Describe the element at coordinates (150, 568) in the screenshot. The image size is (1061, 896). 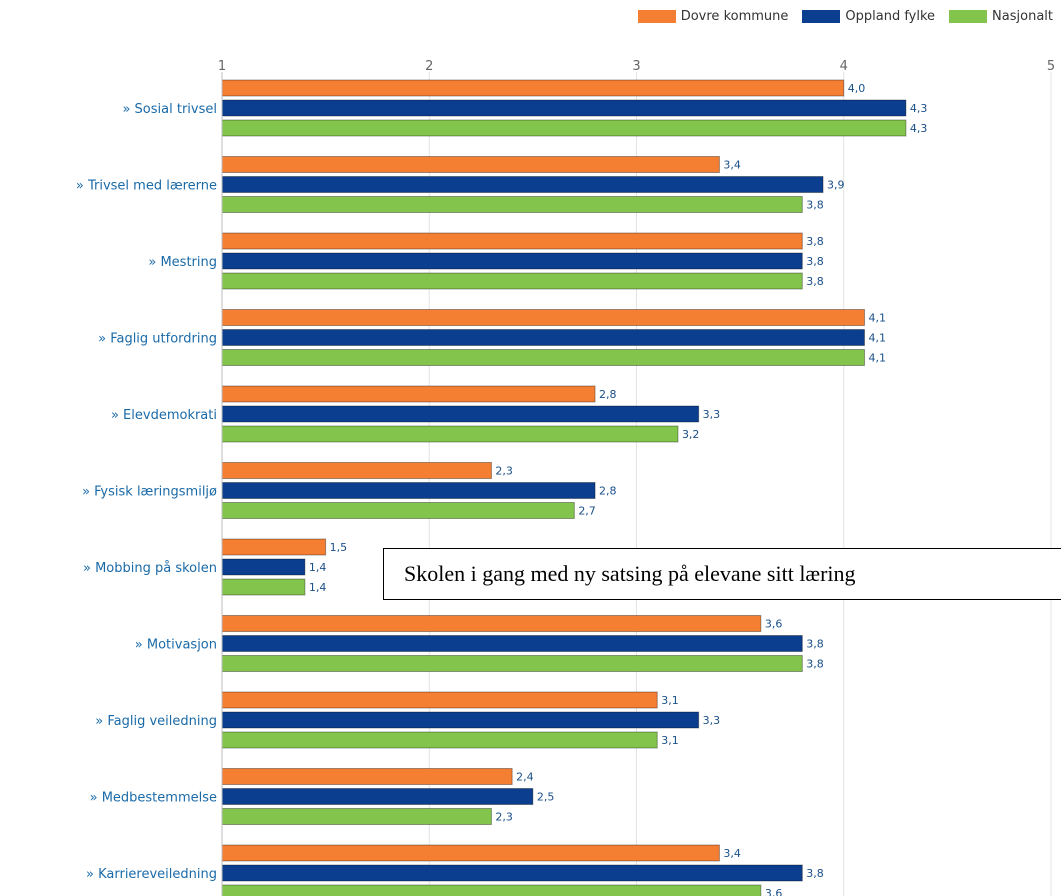
I see `category-label: » Mobbing på skolen` at that location.